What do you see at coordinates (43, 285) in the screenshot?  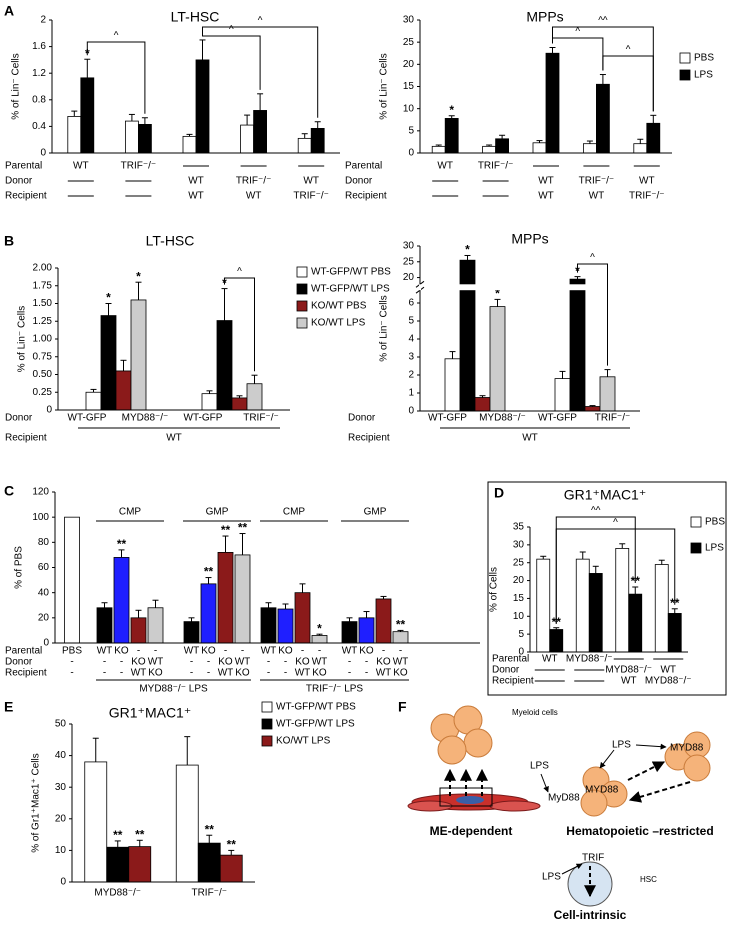 I see `y-tick-label: 1.75` at bounding box center [43, 285].